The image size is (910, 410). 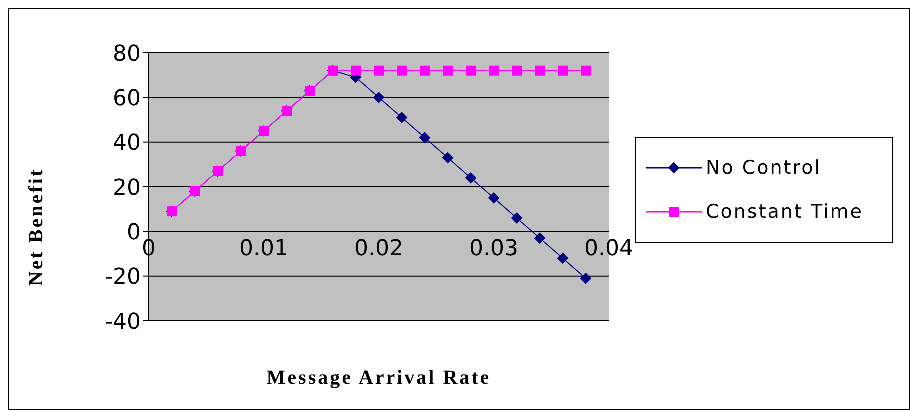 I want to click on x-tick-label: 0.03, so click(x=494, y=249).